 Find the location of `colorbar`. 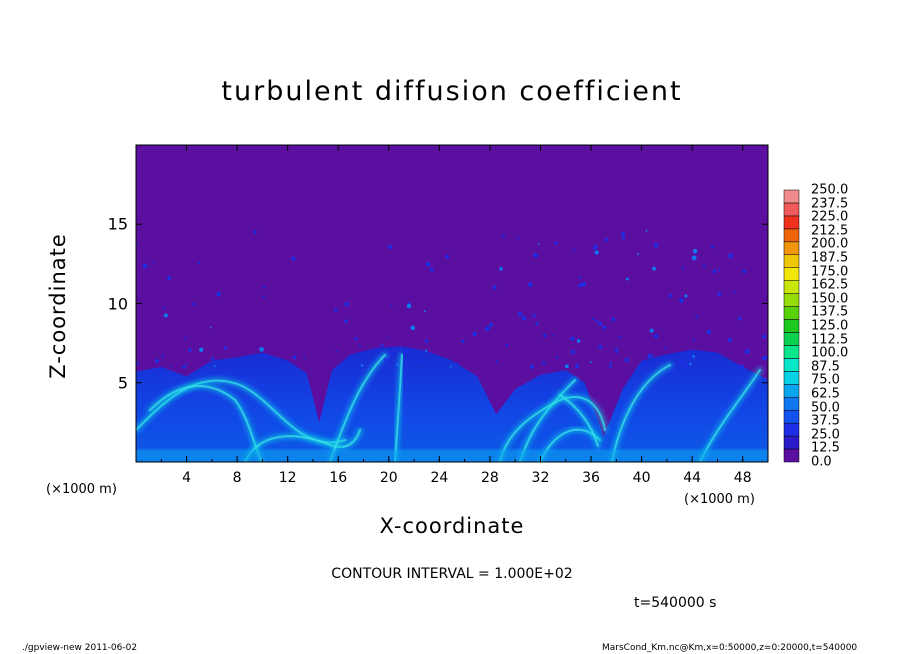

colorbar is located at coordinates (791, 326).